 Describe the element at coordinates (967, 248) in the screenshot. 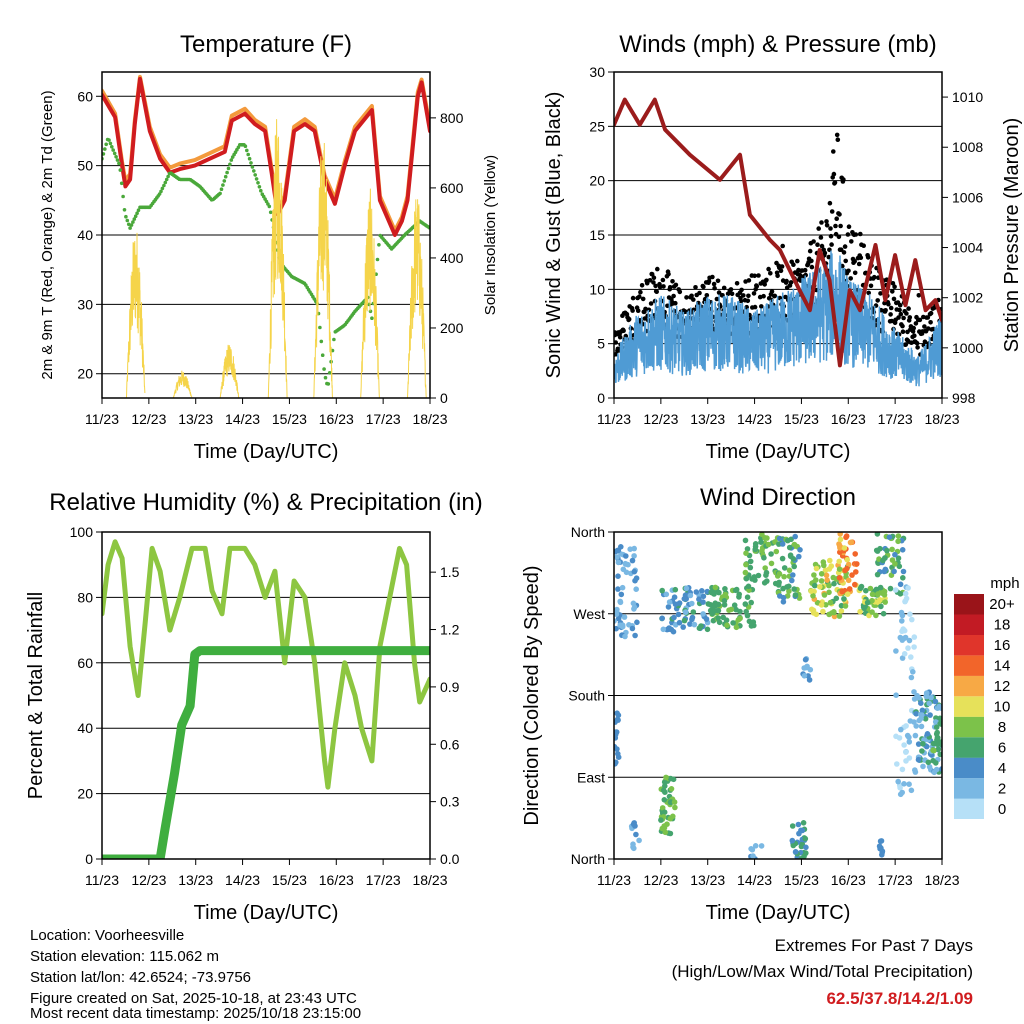

I see `y2-tick-label: 1004` at that location.